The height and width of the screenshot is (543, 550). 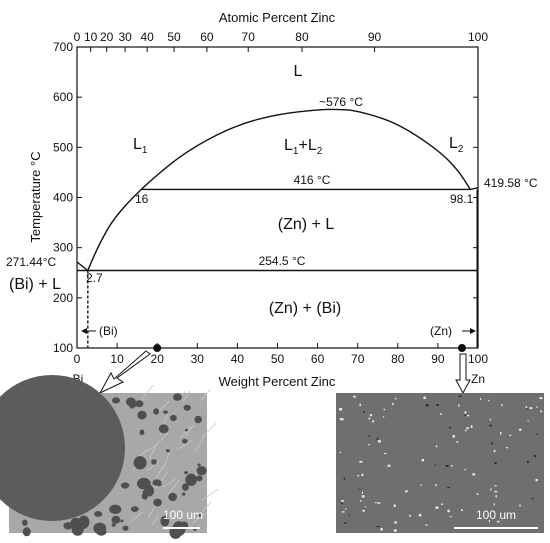 I want to click on right-leader-arrow, so click(x=463, y=374).